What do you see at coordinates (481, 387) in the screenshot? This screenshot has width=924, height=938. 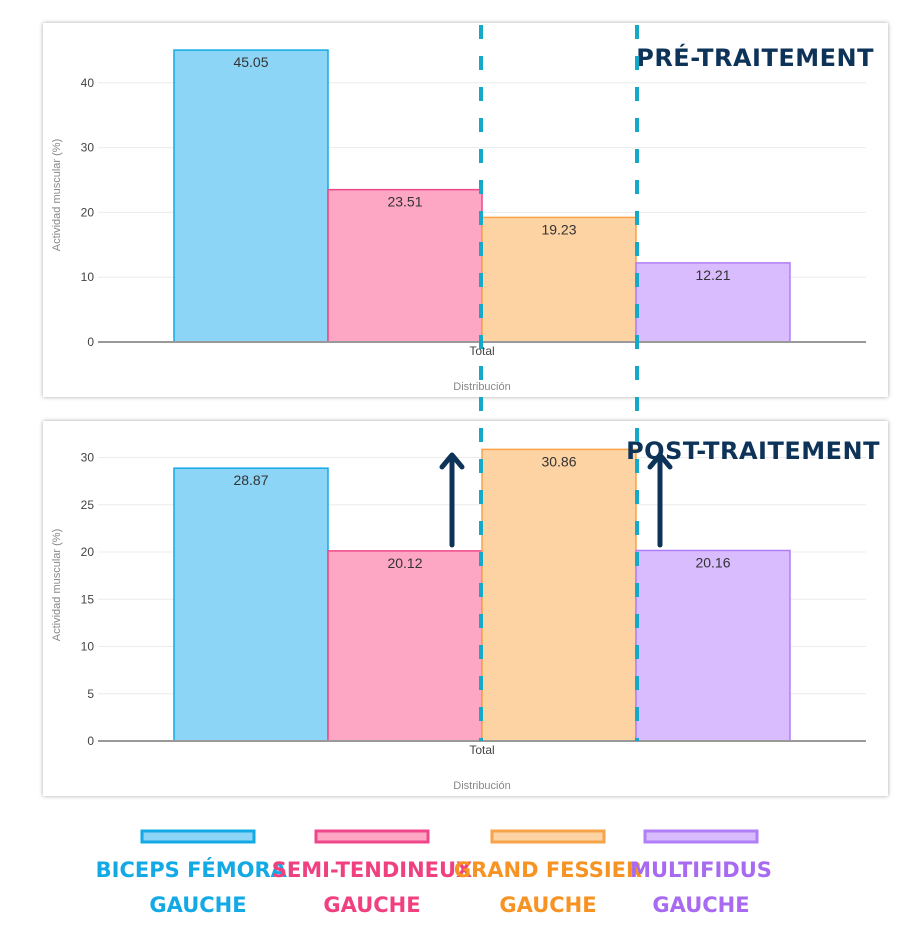 I see `x-axis-title-pre: Distribución` at bounding box center [481, 387].